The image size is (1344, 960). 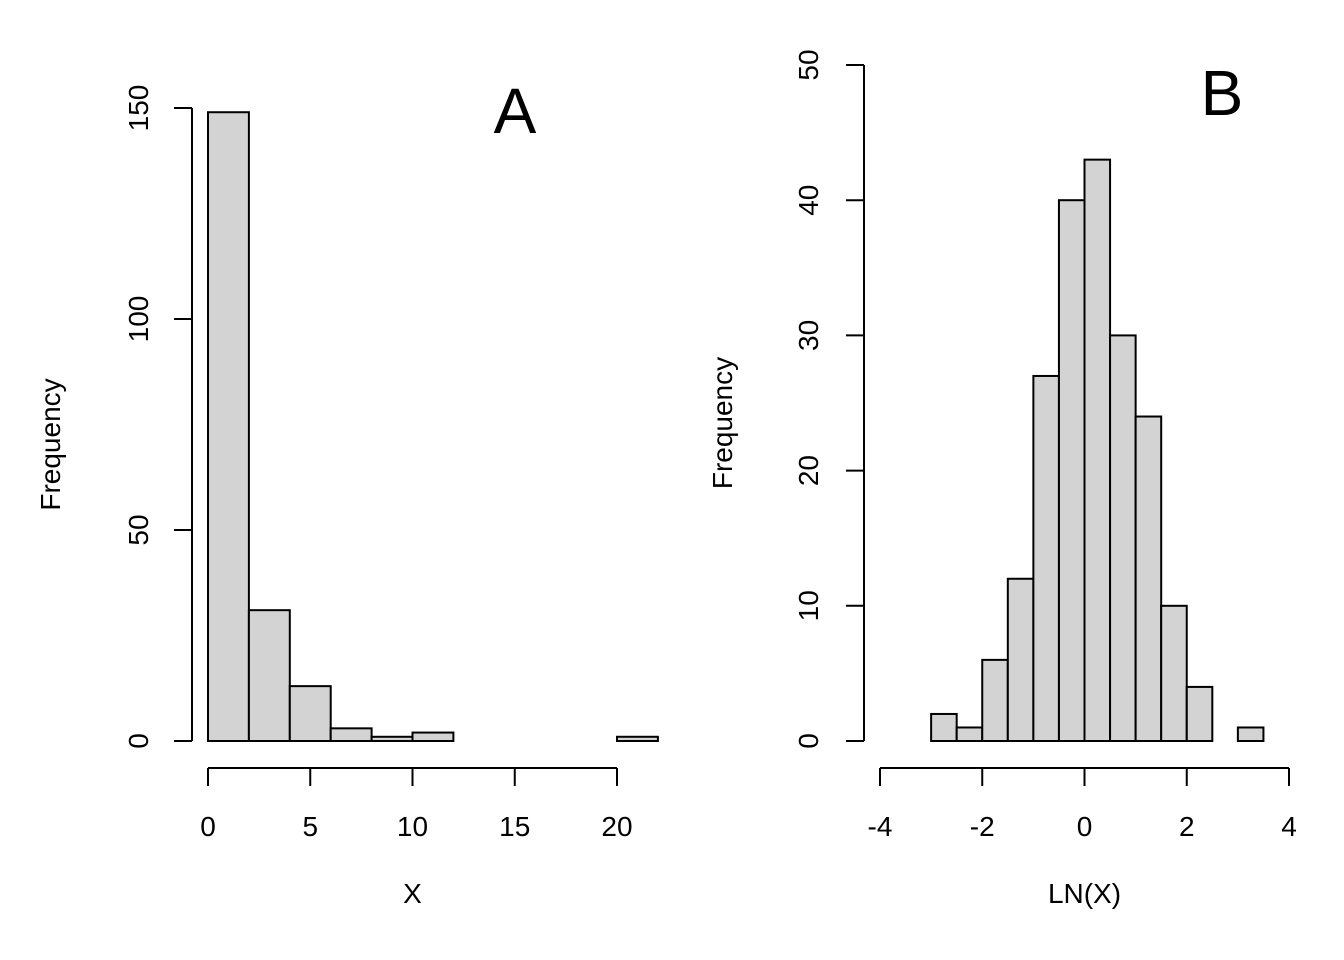 What do you see at coordinates (310, 826) in the screenshot?
I see `x-tick-label: 5` at bounding box center [310, 826].